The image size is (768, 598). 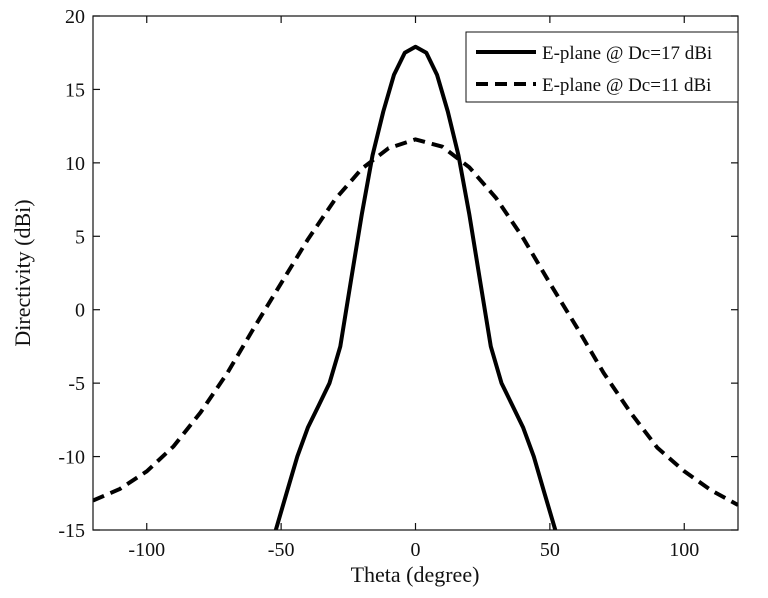 What do you see at coordinates (22, 272) in the screenshot?
I see `y-axis-label: Directivity (dBi)` at bounding box center [22, 272].